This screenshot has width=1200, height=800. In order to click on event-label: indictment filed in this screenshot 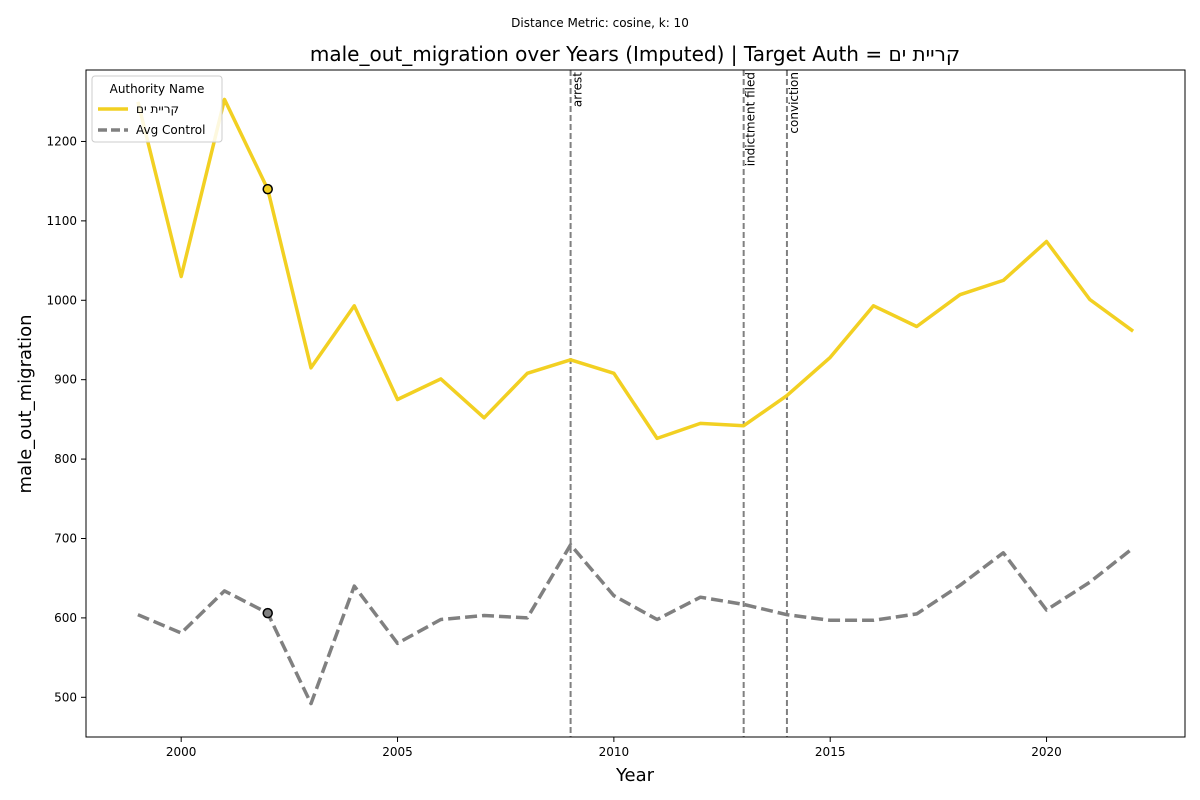, I will do `click(751, 119)`.